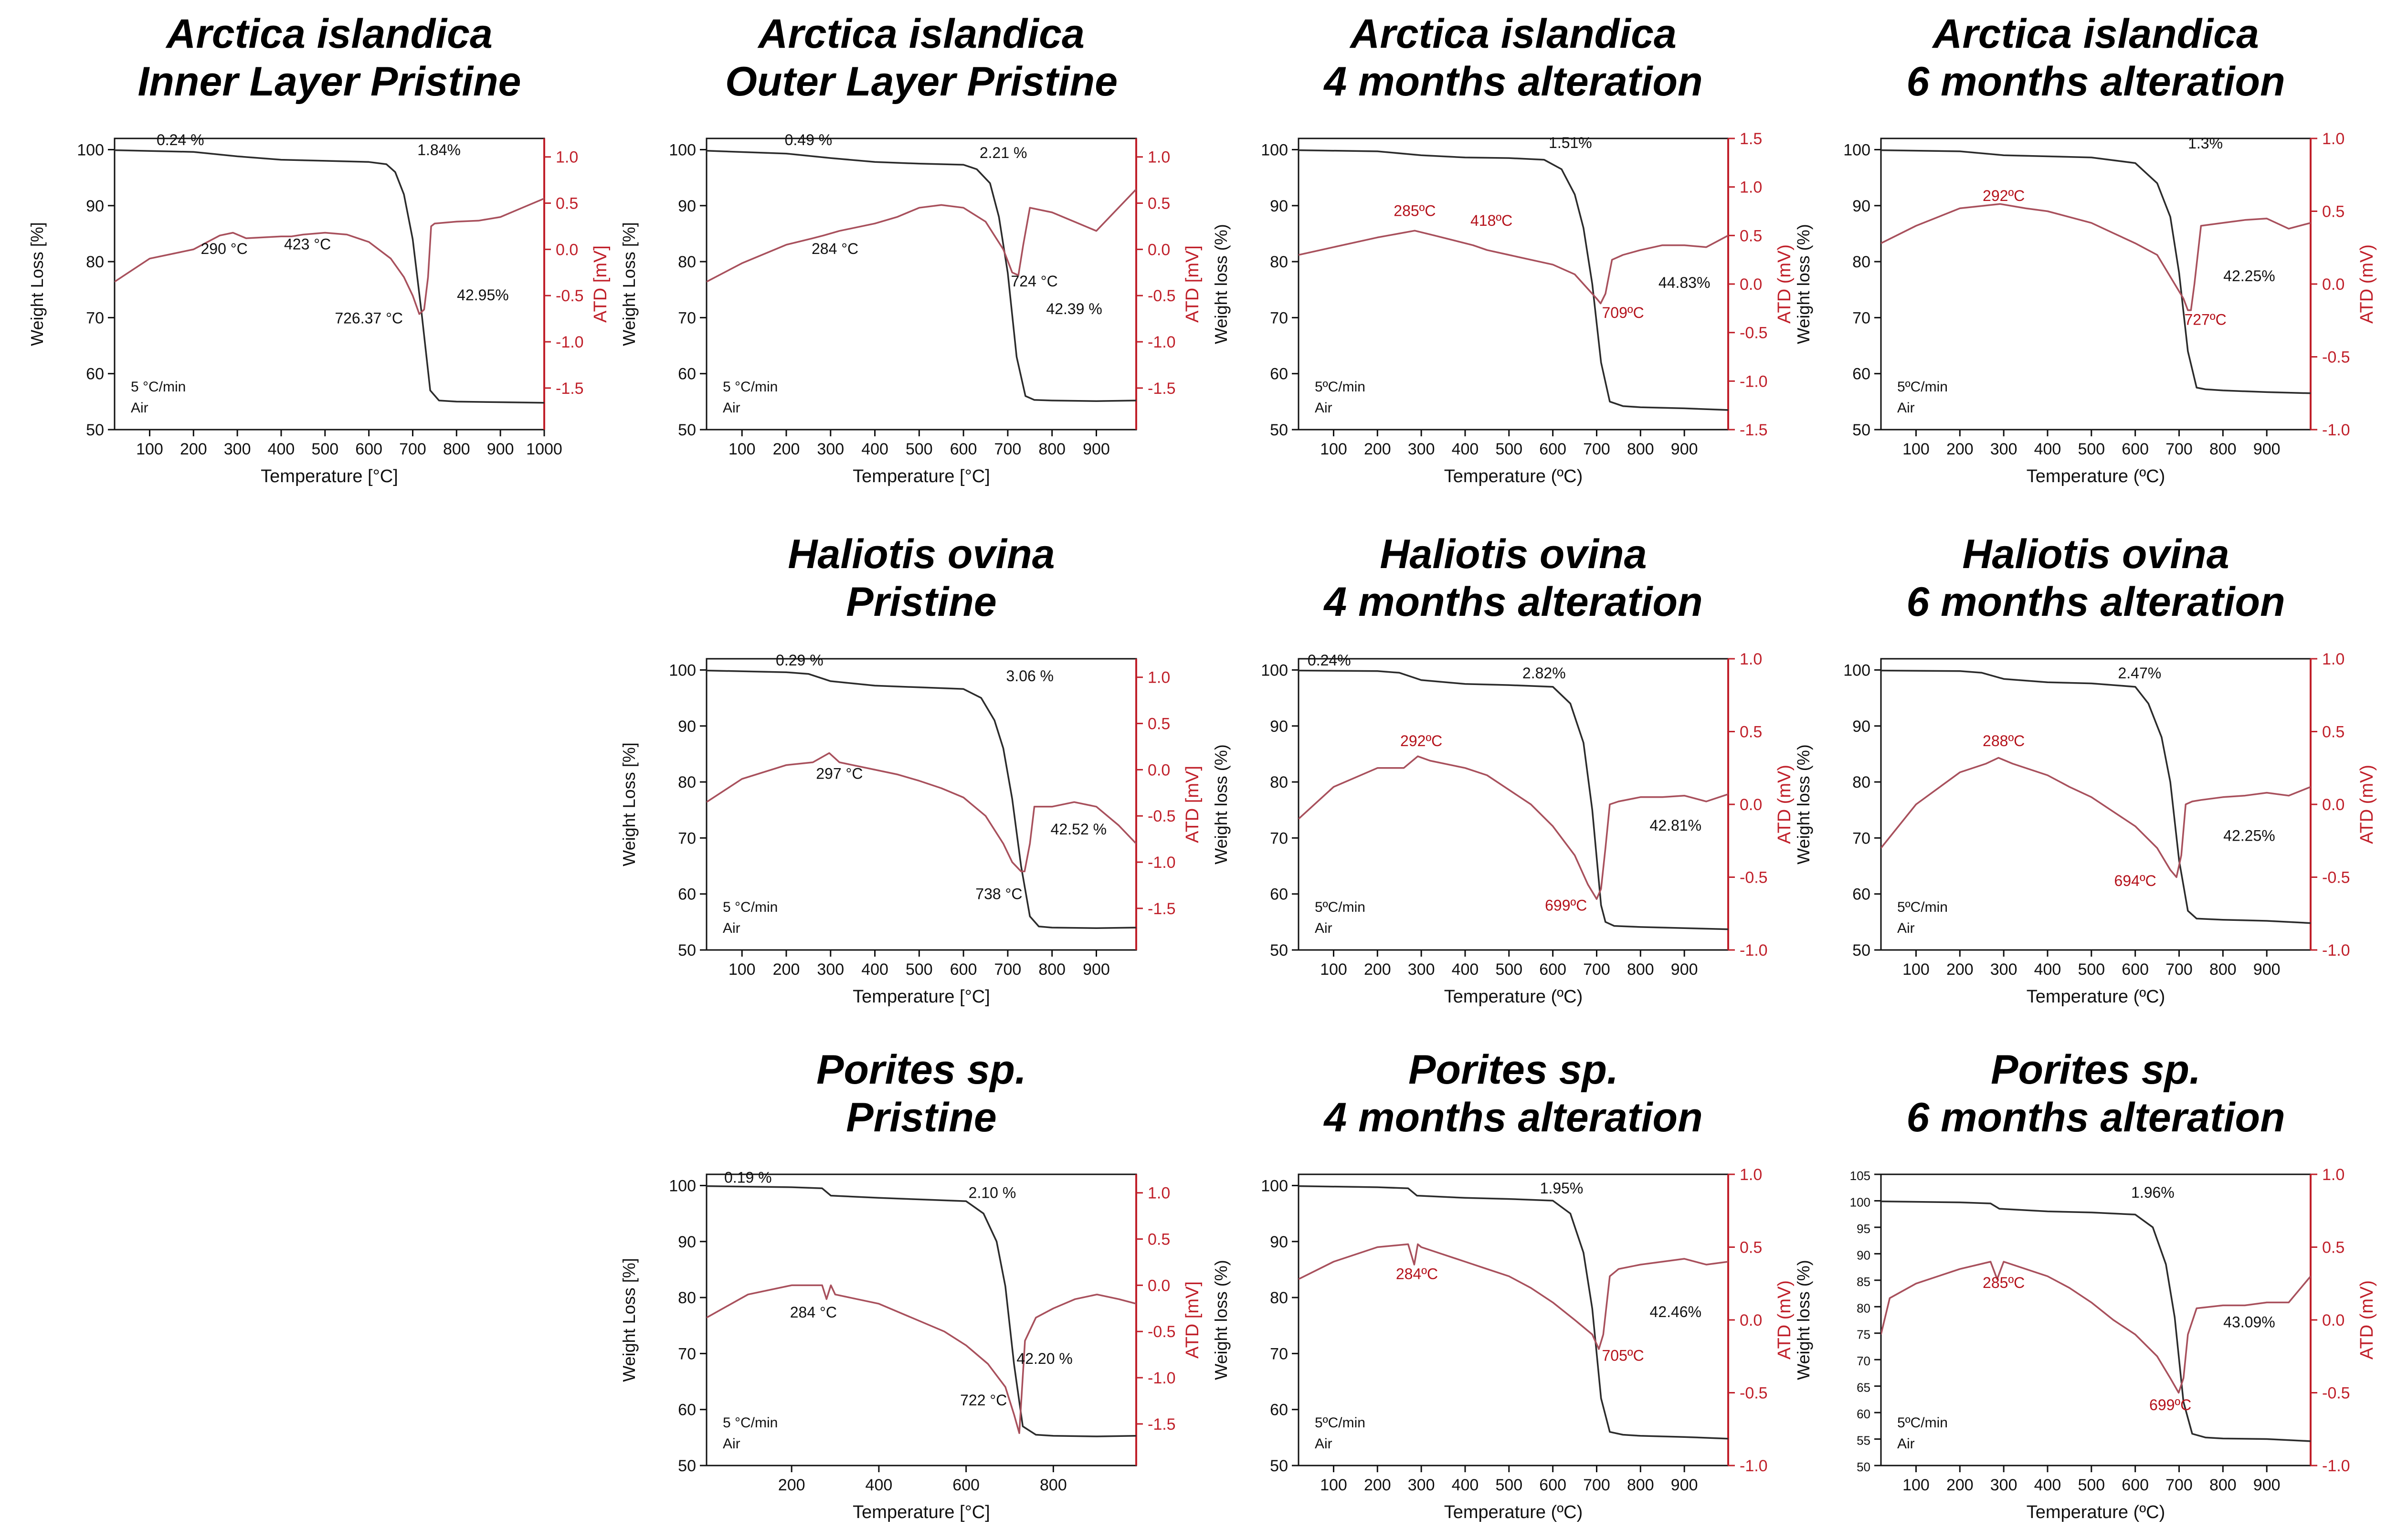 The width and height of the screenshot is (2387, 1540). I want to click on y2-tick-label: -1.0, so click(1162, 863).